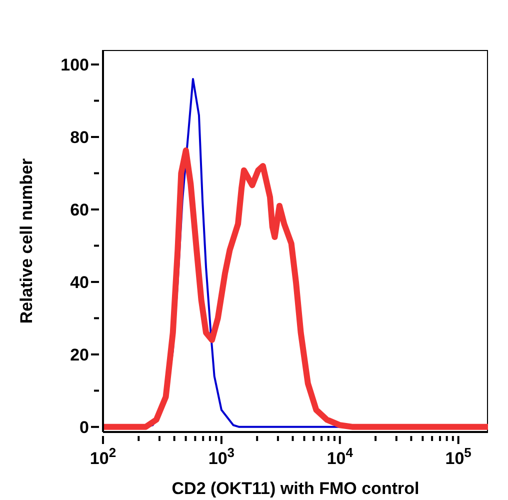 Image resolution: width=508 pixels, height=500 pixels. I want to click on y-tick-label: 100, so click(74, 64).